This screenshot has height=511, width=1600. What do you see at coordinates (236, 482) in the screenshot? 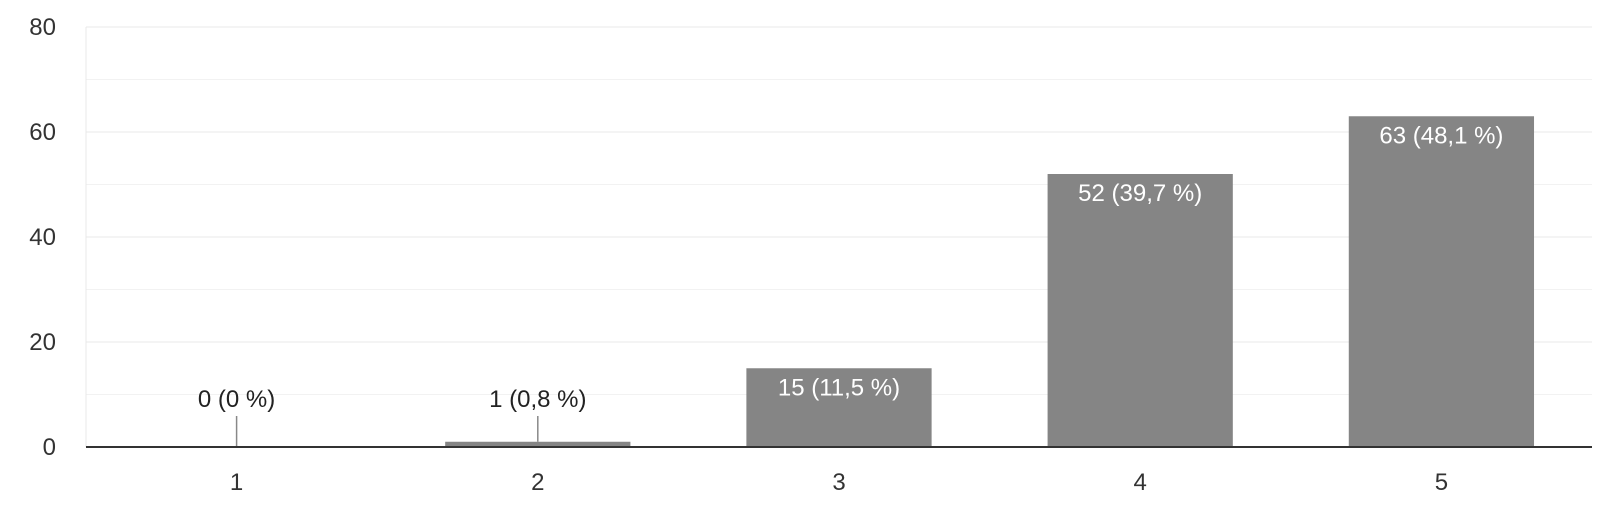
I see `x-tick-label-1: 1` at bounding box center [236, 482].